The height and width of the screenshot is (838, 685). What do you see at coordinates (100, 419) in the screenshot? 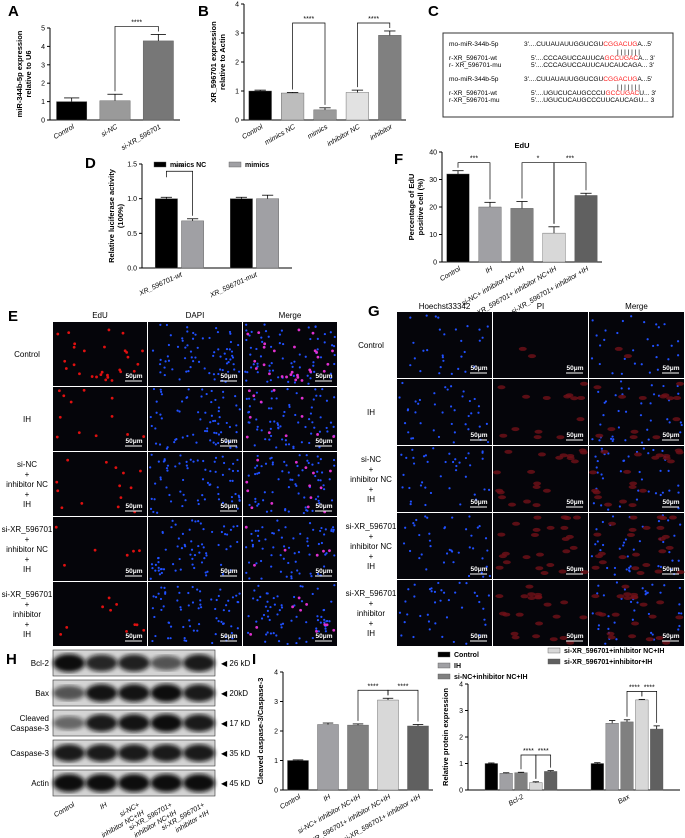
I see `micrograph` at bounding box center [100, 419].